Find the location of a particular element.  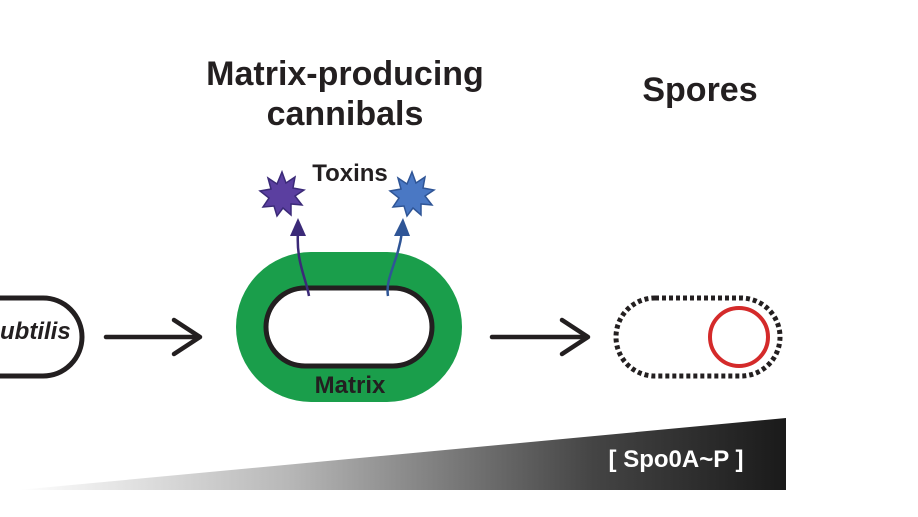

toxin-export-arrow-right is located at coordinates (398, 257).